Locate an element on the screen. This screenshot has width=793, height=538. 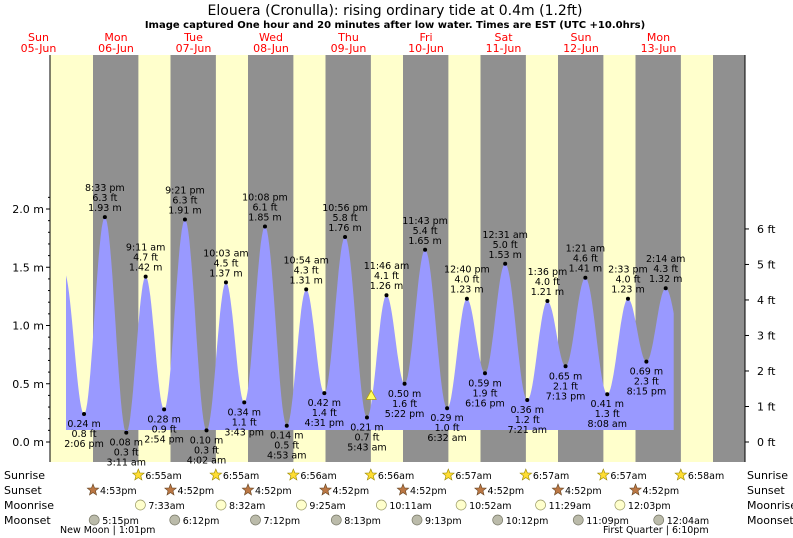
tide-label: 2:06 pm is located at coordinates (84, 444).